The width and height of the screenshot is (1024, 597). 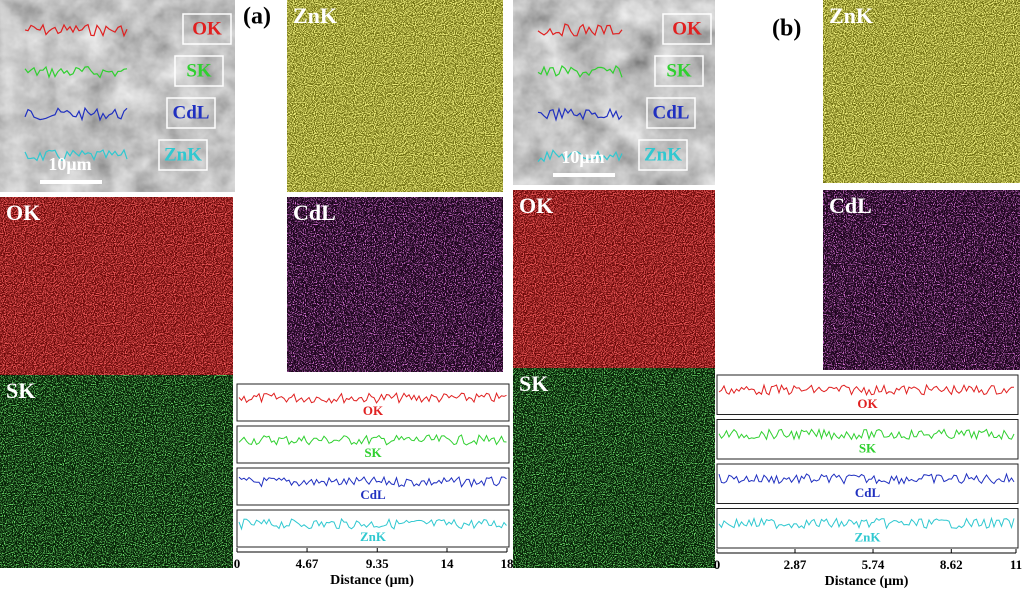 What do you see at coordinates (508, 563) in the screenshot?
I see `x-tick-label: 18` at bounding box center [508, 563].